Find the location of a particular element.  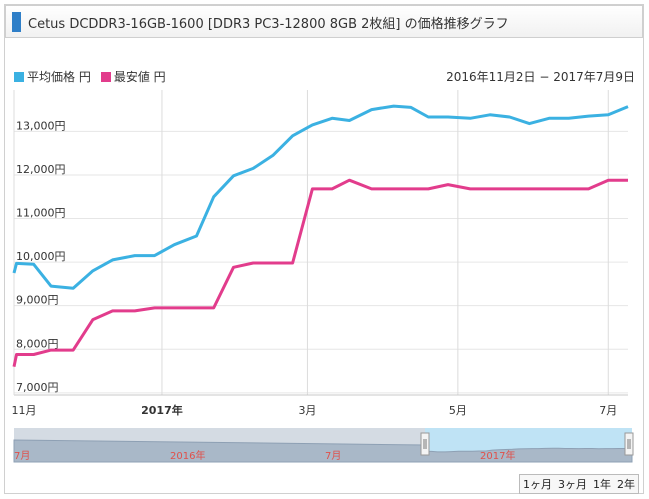

navigator-label-jul-2016: 7月 is located at coordinates (22, 456).